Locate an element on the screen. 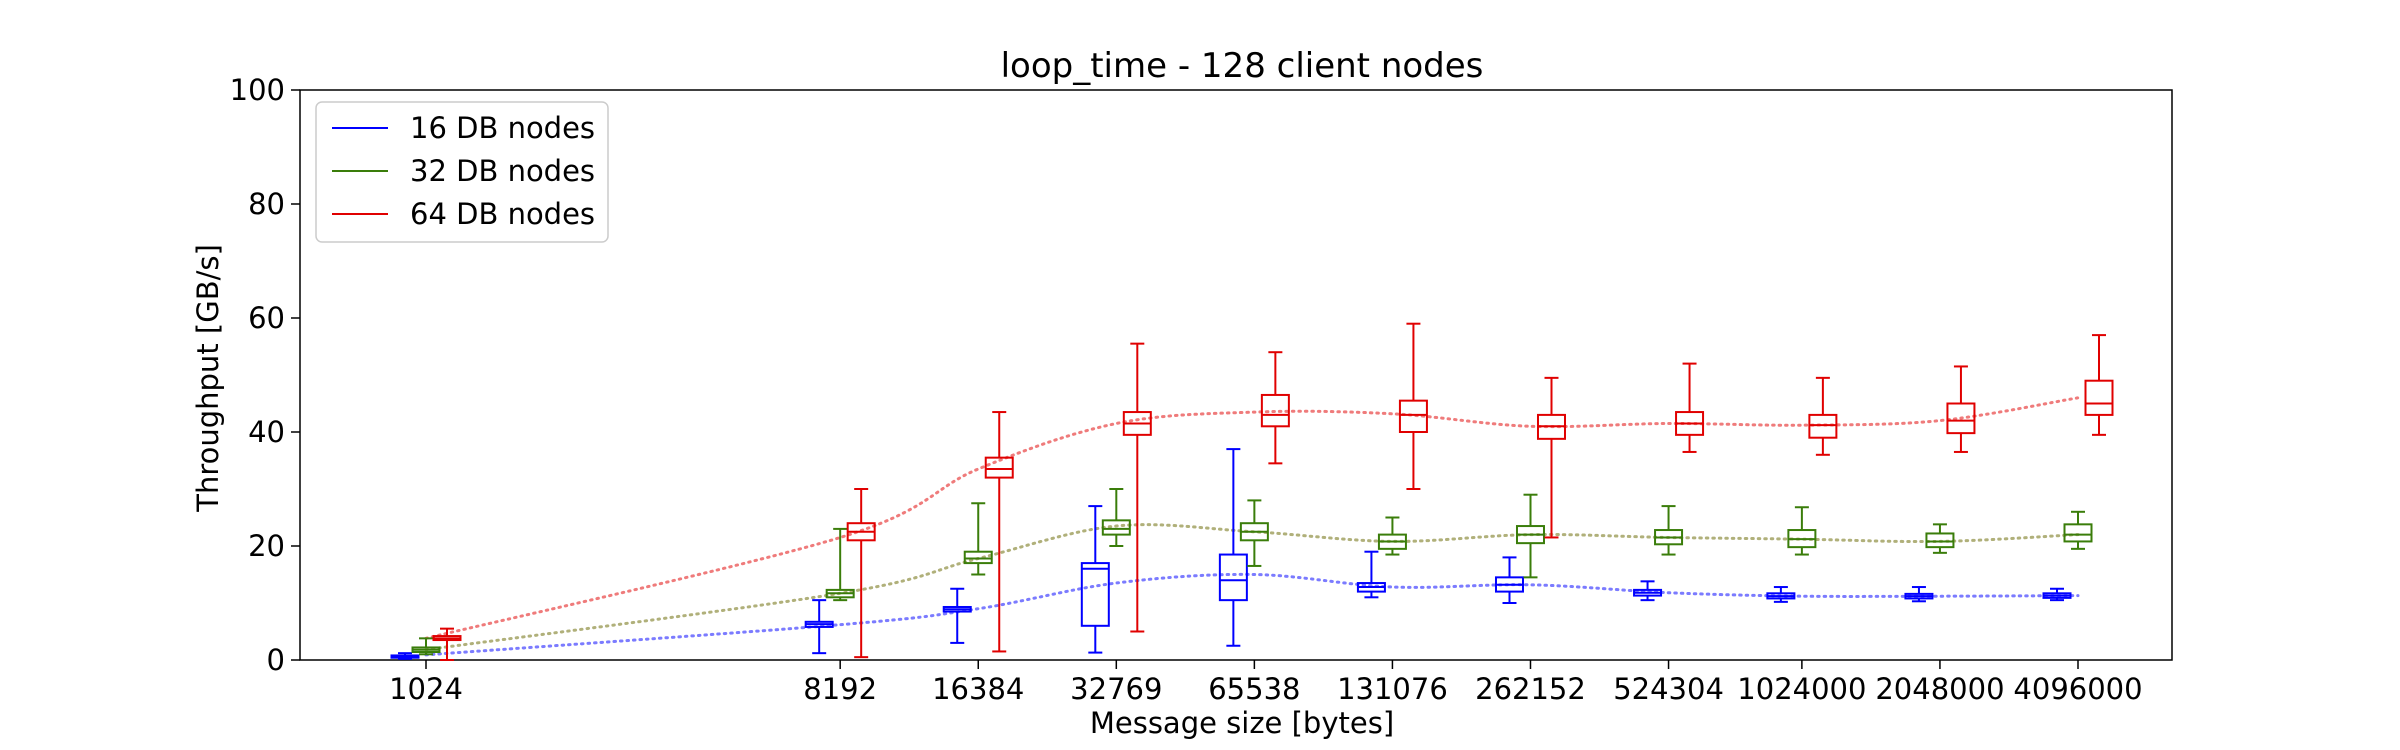  legend-label: 32 DB nodes is located at coordinates (502, 171).